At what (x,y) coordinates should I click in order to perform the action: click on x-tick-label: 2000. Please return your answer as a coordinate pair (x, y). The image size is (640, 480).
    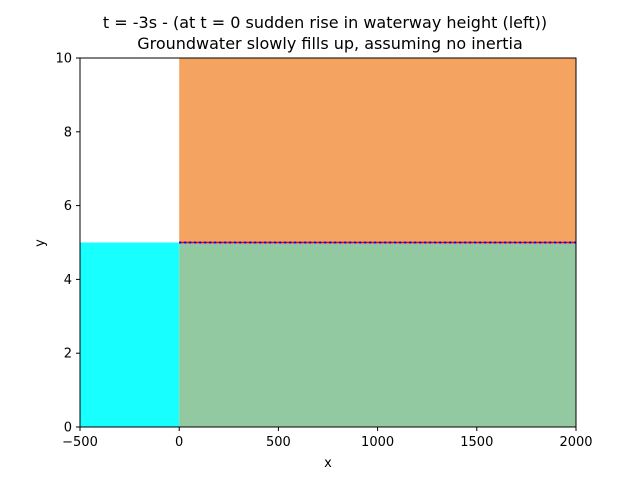
    Looking at the image, I should click on (575, 442).